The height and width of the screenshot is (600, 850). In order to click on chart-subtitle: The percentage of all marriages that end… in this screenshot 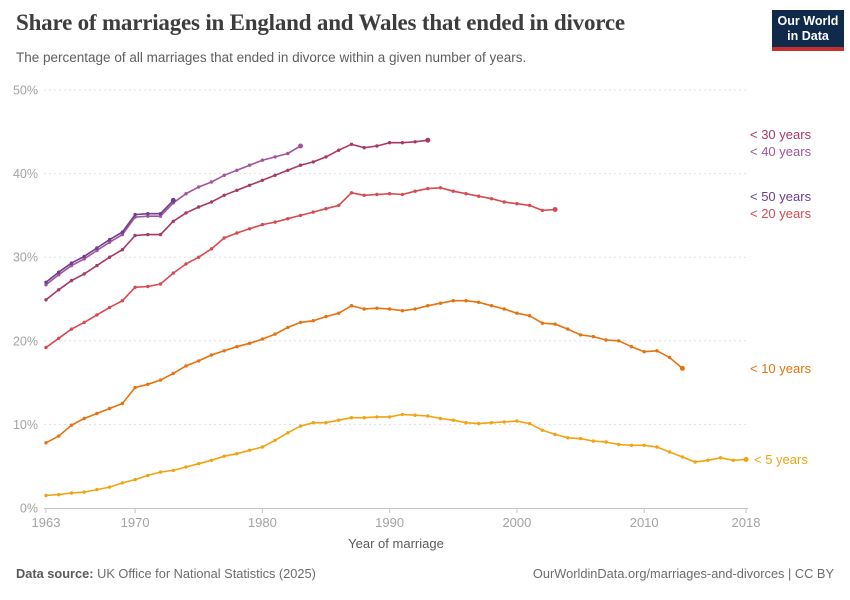, I will do `click(271, 57)`.